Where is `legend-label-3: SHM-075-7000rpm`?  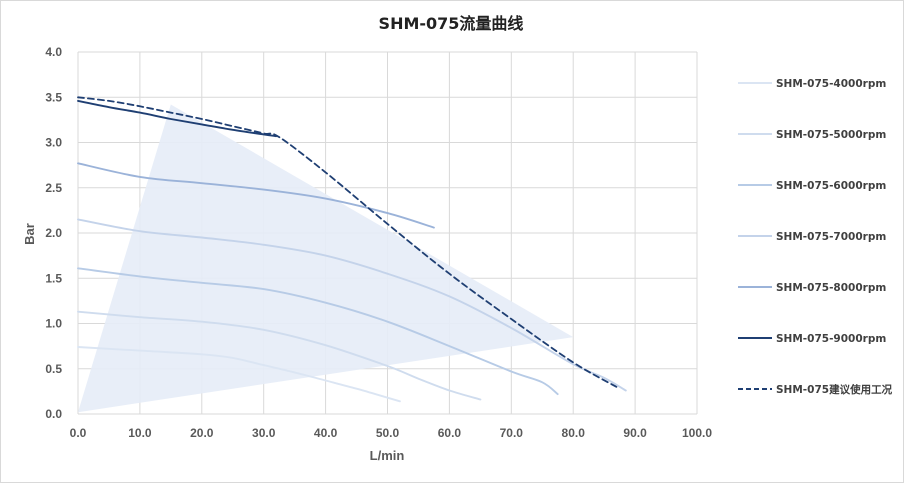 legend-label-3: SHM-075-7000rpm is located at coordinates (831, 237).